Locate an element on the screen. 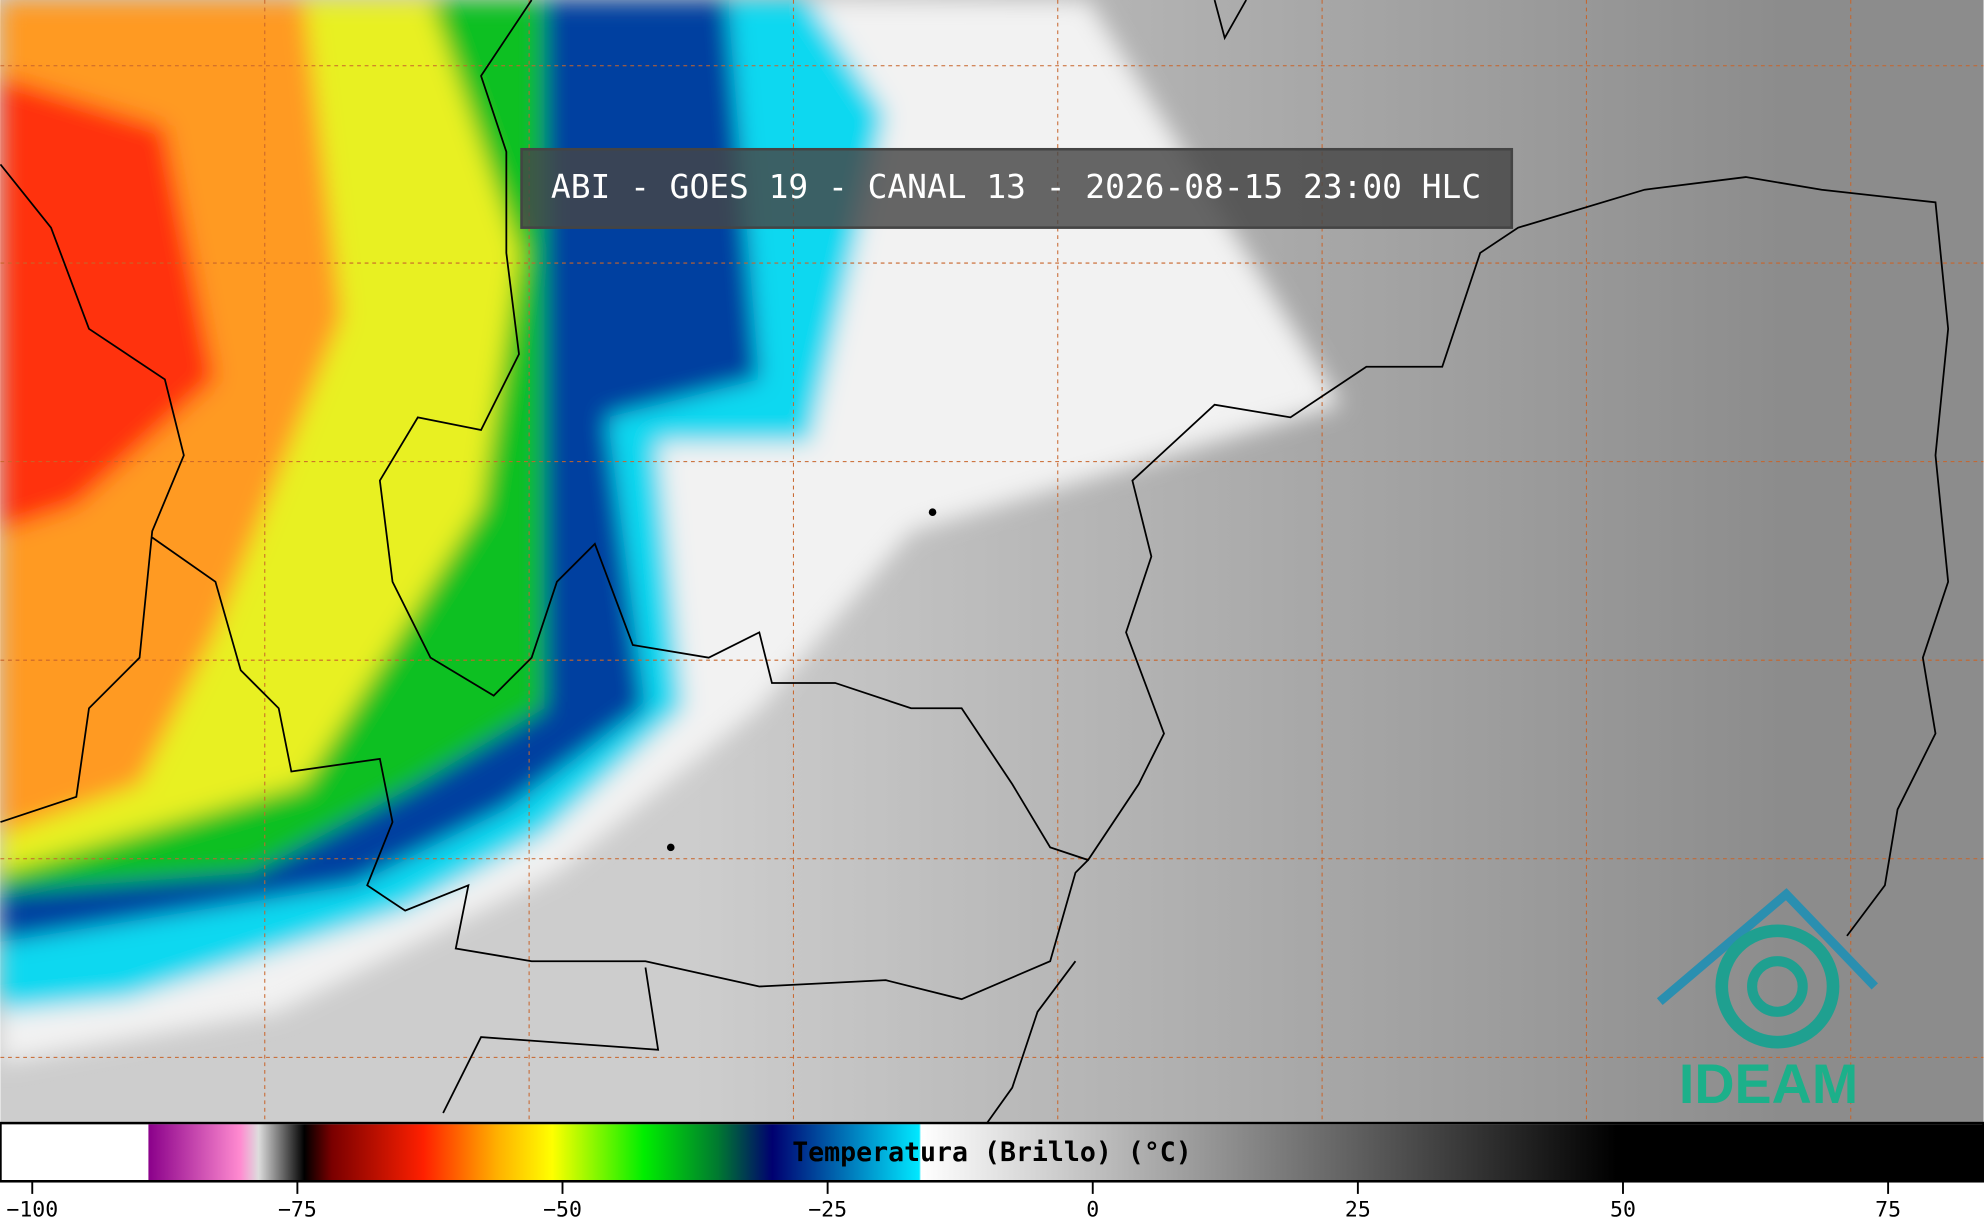 The width and height of the screenshot is (1984, 1223). logo: IDEAM is located at coordinates (1767, 1001).